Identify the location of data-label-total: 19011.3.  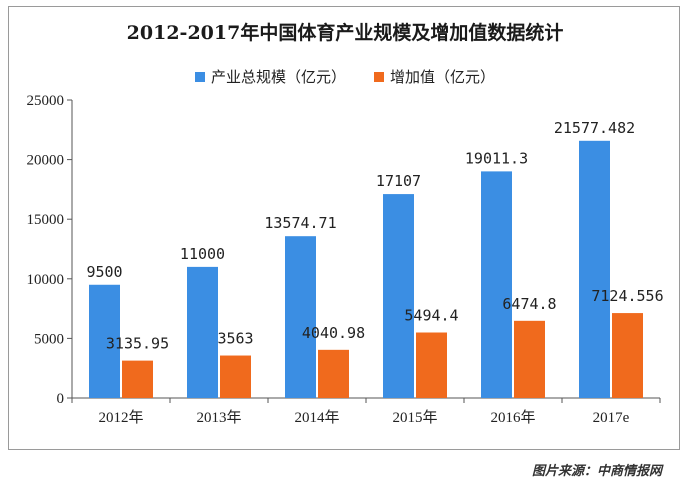
(496, 158).